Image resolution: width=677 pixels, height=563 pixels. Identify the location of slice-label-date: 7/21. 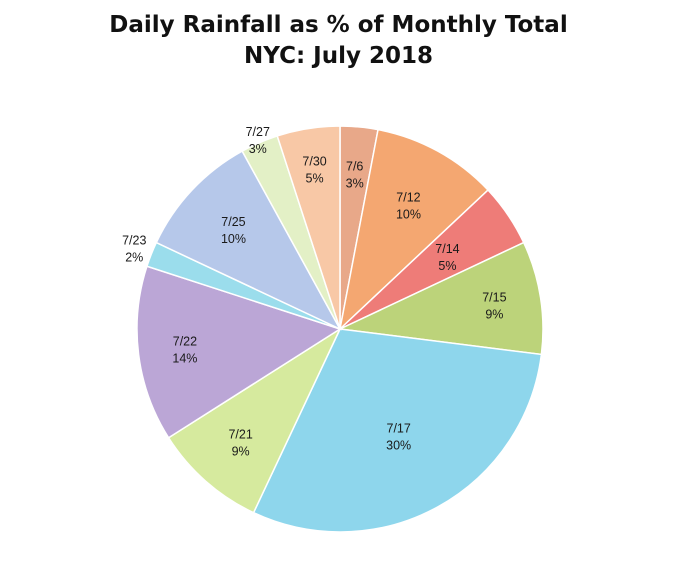
(240, 435).